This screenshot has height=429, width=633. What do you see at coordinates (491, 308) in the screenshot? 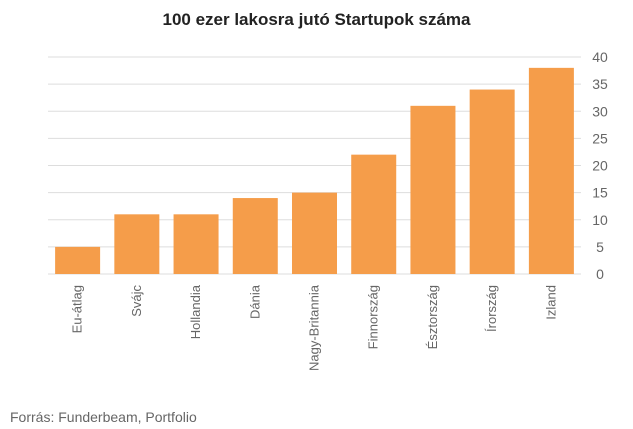
I see `x-tick-label: Írország` at bounding box center [491, 308].